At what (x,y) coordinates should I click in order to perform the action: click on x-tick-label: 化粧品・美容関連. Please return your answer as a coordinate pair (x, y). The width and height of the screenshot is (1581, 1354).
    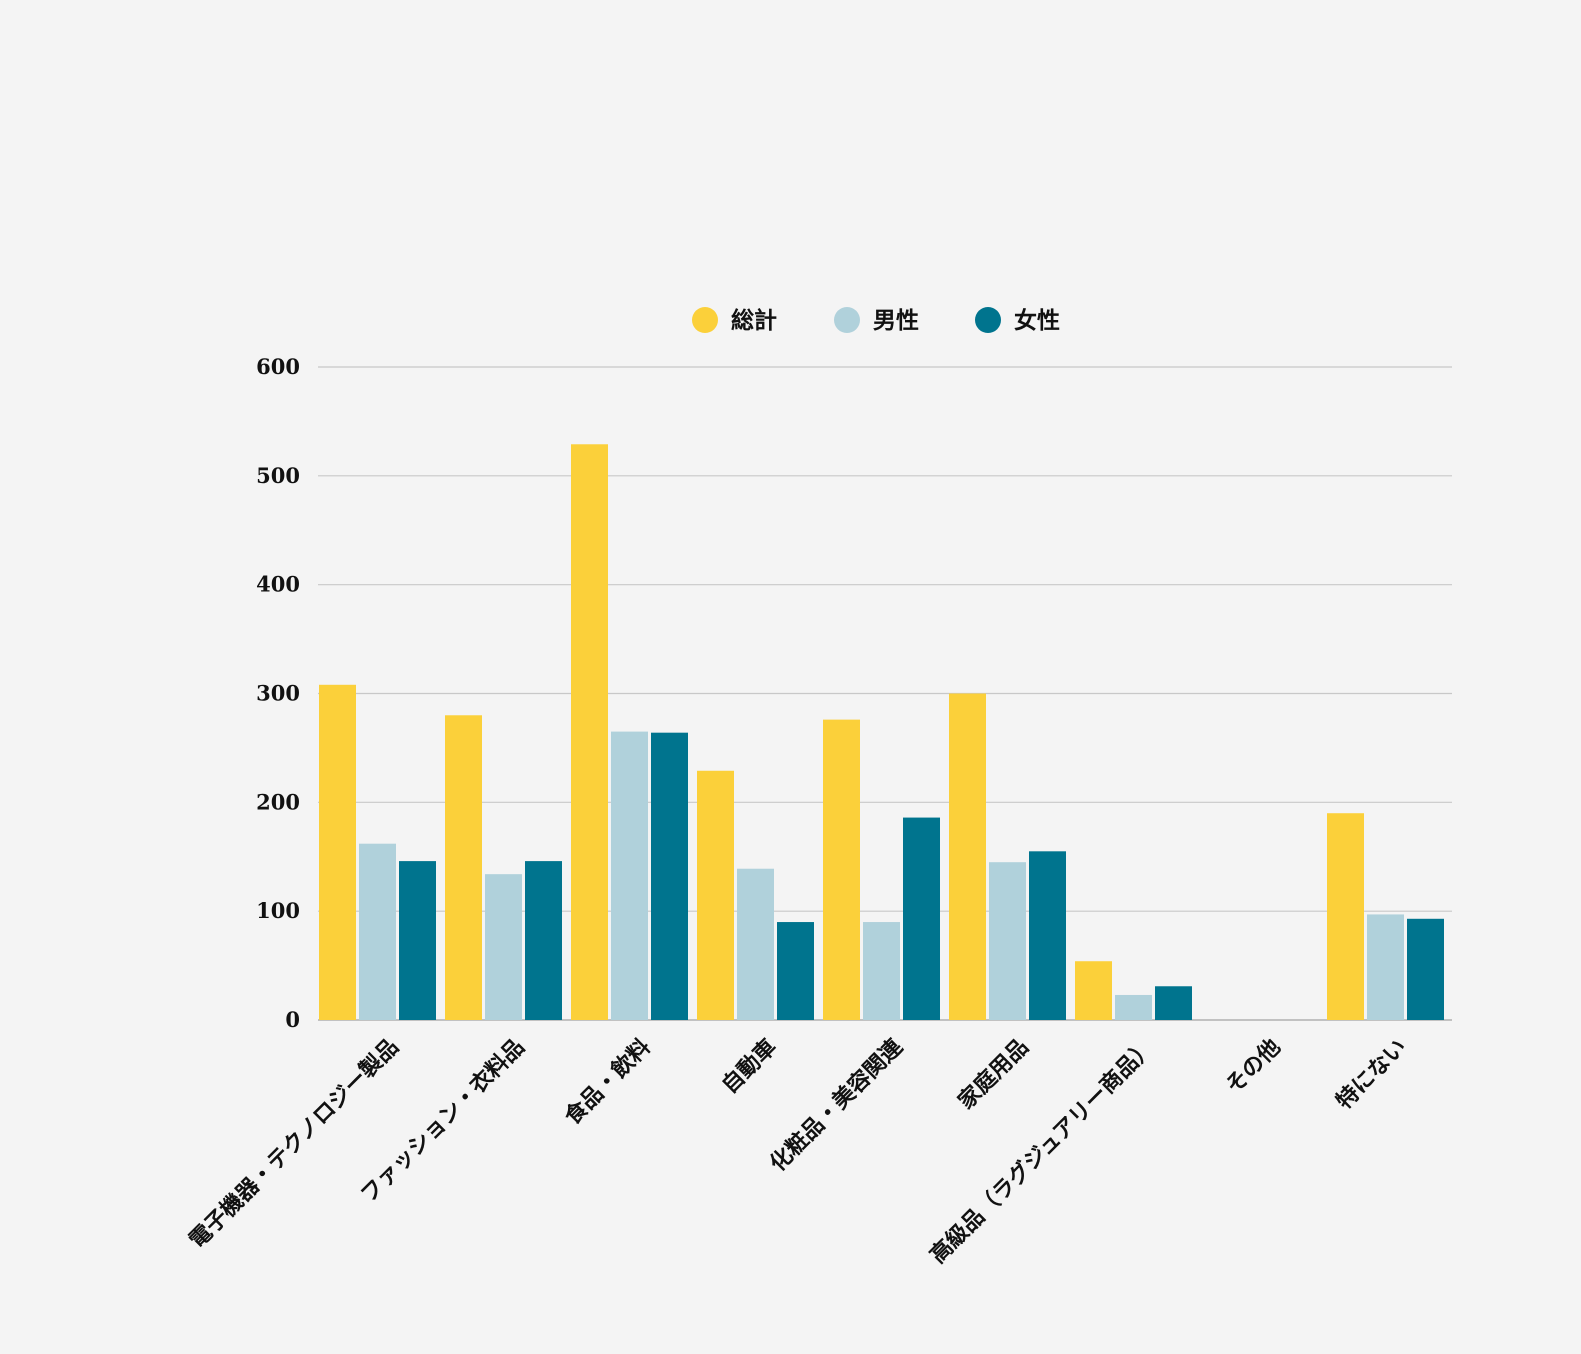
    Looking at the image, I should click on (837, 1105).